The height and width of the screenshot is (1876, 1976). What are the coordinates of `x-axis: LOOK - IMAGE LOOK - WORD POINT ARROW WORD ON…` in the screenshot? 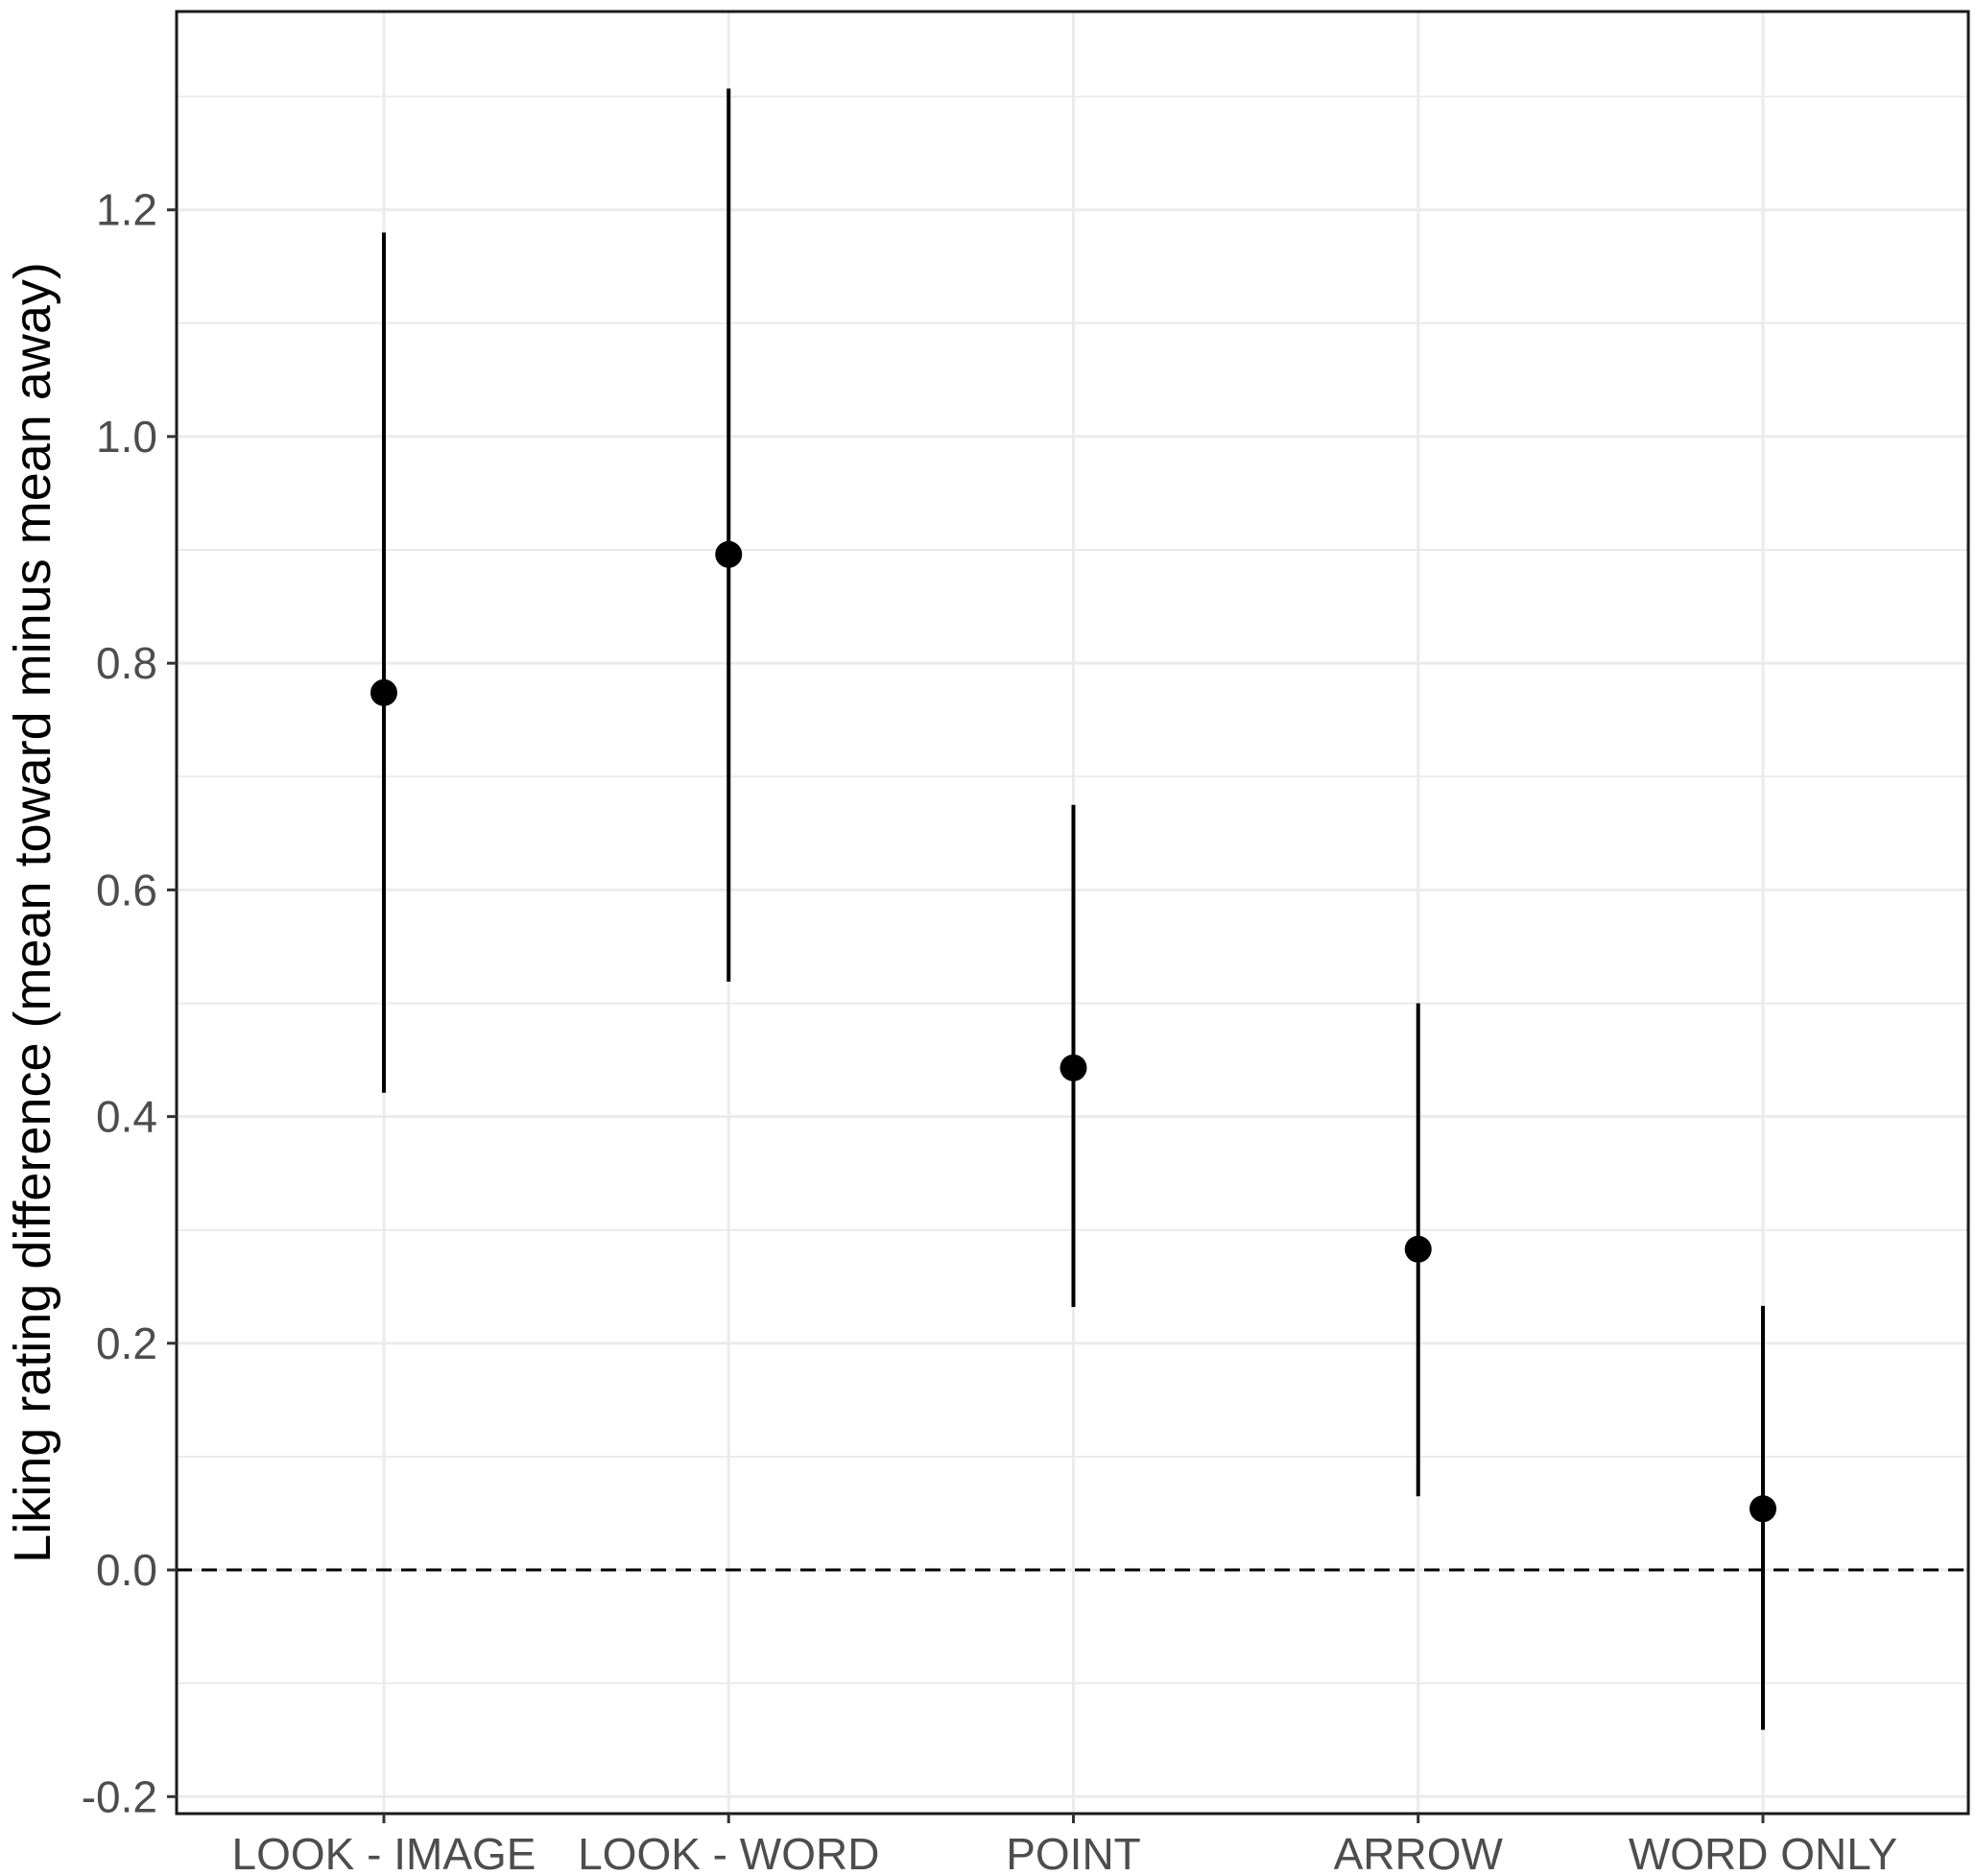 It's located at (1064, 1845).